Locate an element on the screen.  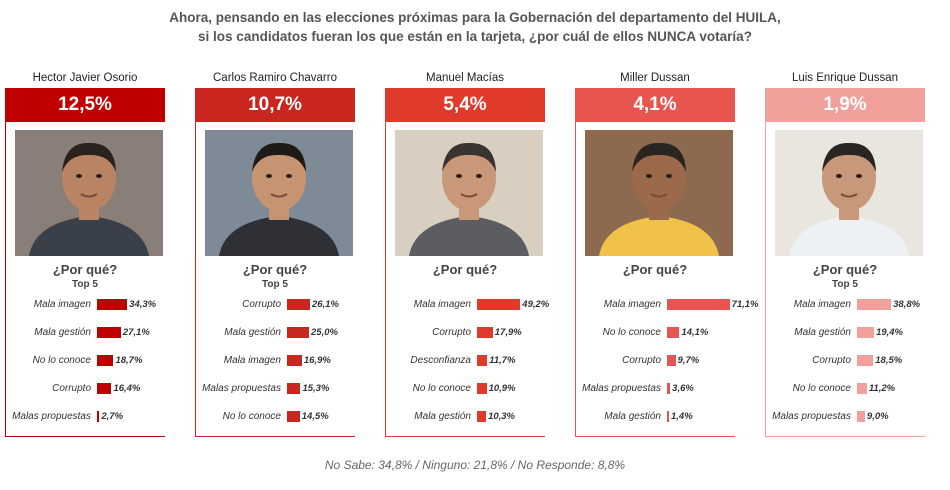
reason-label: Desconfianza is located at coordinates (440, 360).